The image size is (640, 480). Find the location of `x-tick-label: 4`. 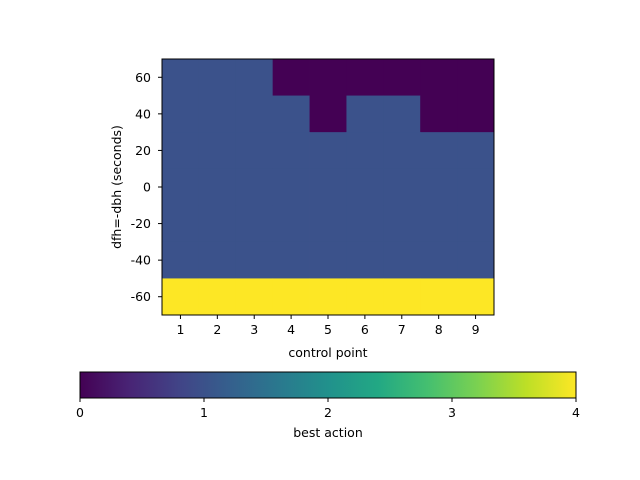

x-tick-label: 4 is located at coordinates (291, 329).